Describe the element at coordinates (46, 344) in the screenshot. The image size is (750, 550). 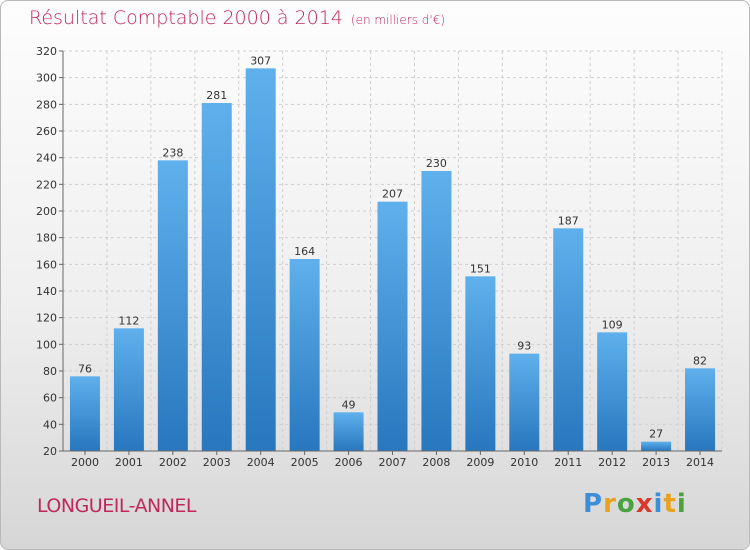
I see `y-tick-label: 100` at that location.